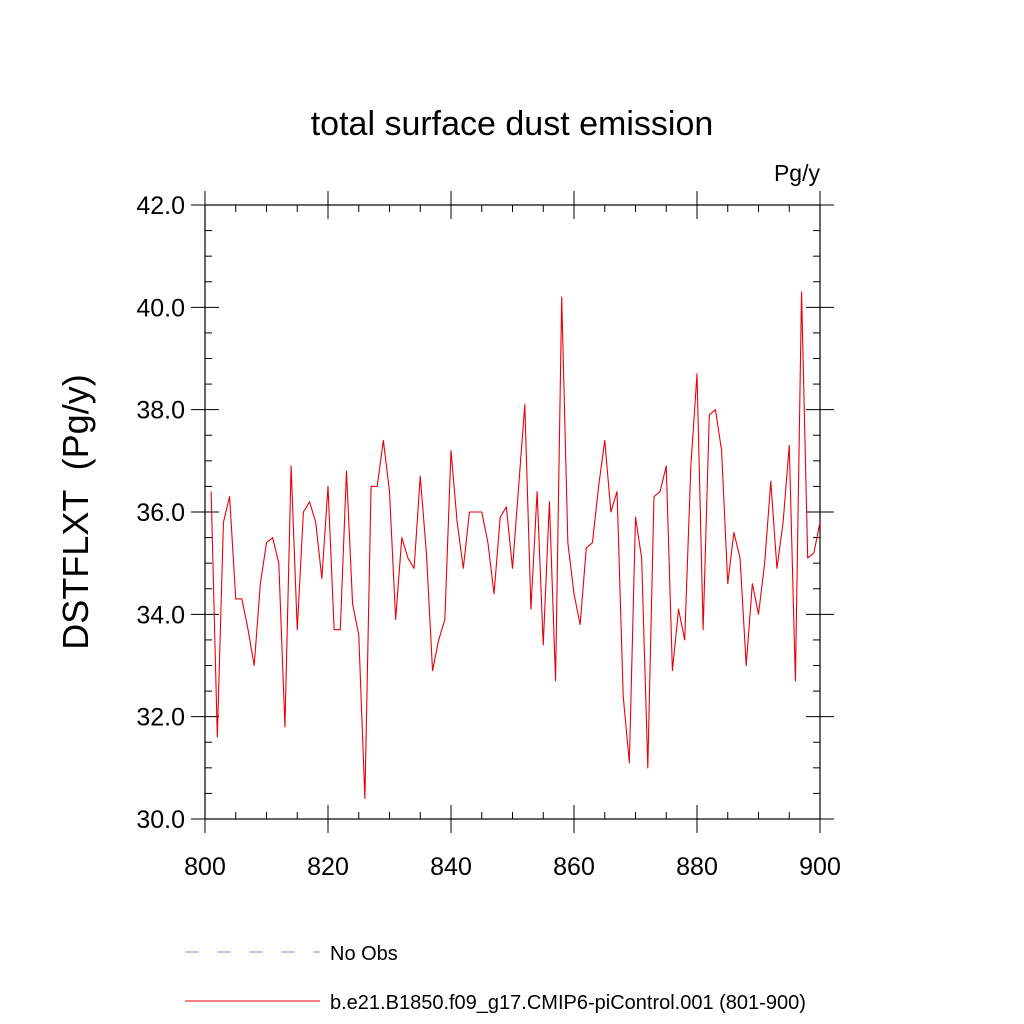 The image size is (1024, 1024). Describe the element at coordinates (574, 867) in the screenshot. I see `x-tick-label: 860` at that location.